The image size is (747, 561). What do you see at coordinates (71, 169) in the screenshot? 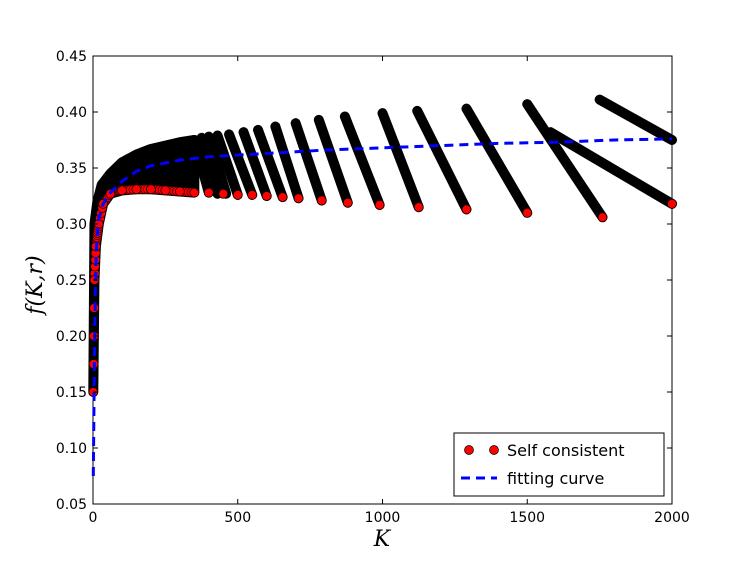
I see `y-tick-label: 0.35` at bounding box center [71, 169].